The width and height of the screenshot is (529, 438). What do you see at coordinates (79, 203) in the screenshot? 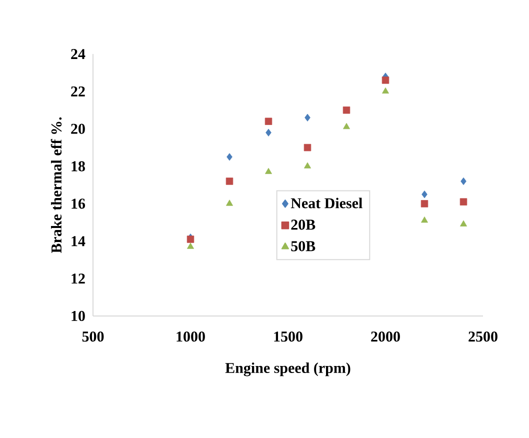
I see `y-tick-label: 16` at bounding box center [79, 203].